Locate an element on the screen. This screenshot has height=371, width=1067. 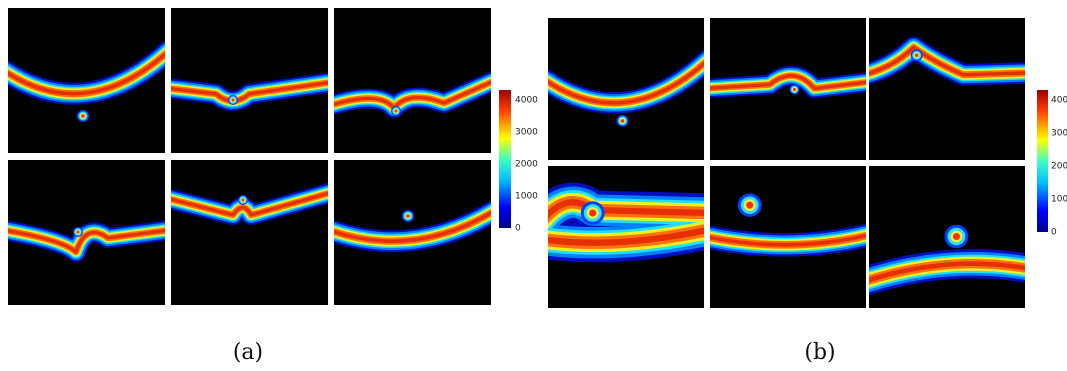
caption: (b) is located at coordinates (819, 352).